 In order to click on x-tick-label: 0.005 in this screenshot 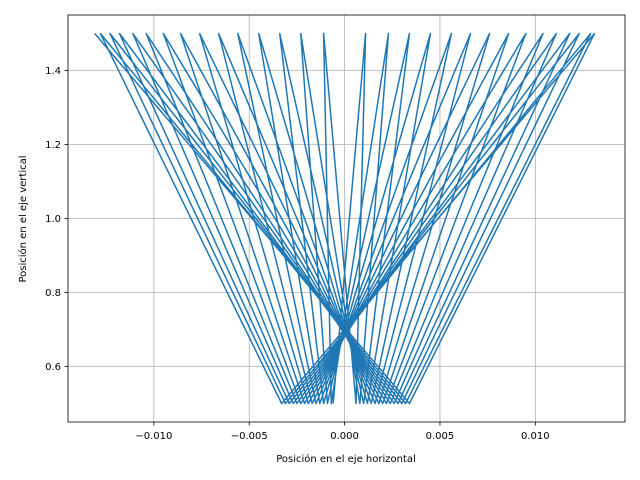, I will do `click(440, 436)`.